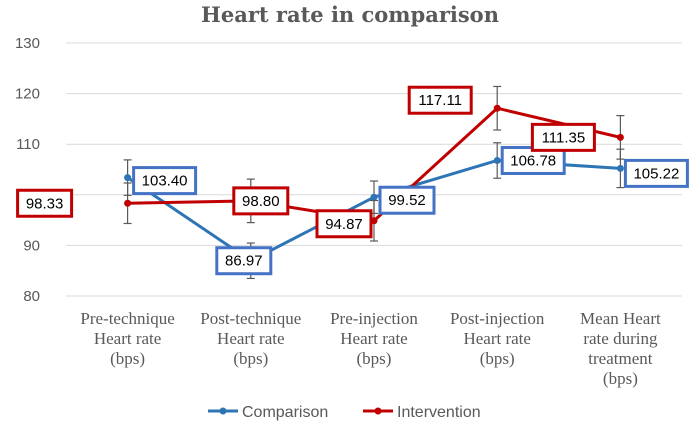  What do you see at coordinates (620, 348) in the screenshot?
I see `x-category-label: Mean Heart rate during treatment (bps)` at bounding box center [620, 348].